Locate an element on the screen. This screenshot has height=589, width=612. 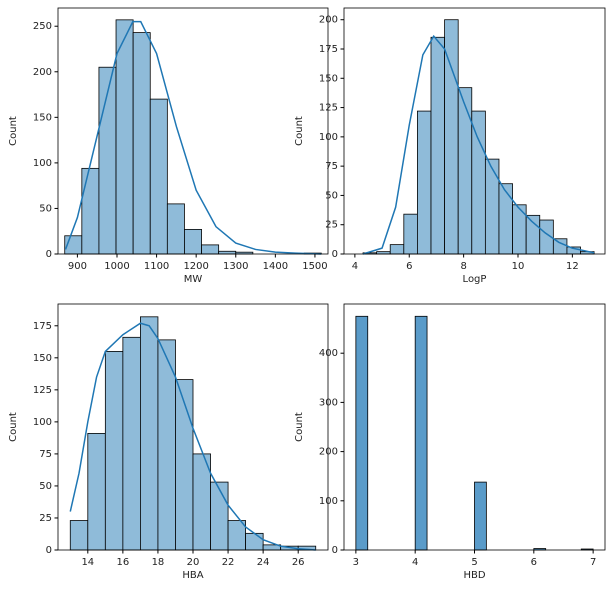
y-tick-label: 250 is located at coordinates (42, 26).